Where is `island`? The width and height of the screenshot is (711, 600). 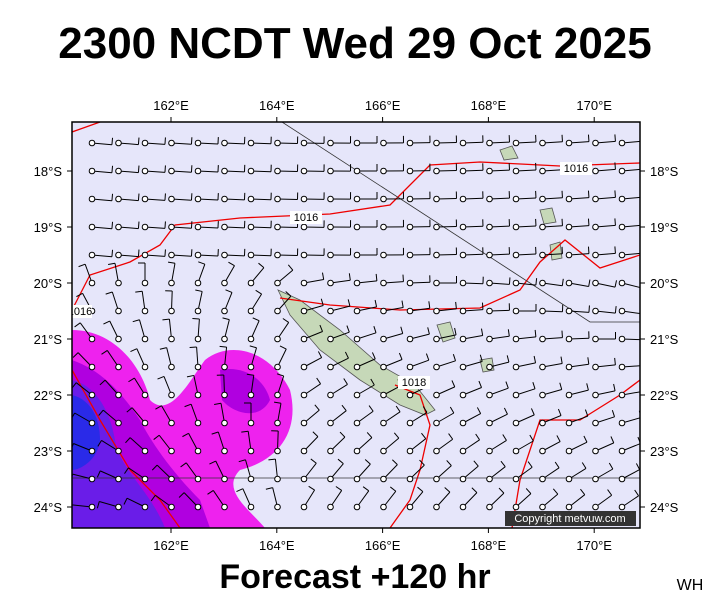
island is located at coordinates (548, 216).